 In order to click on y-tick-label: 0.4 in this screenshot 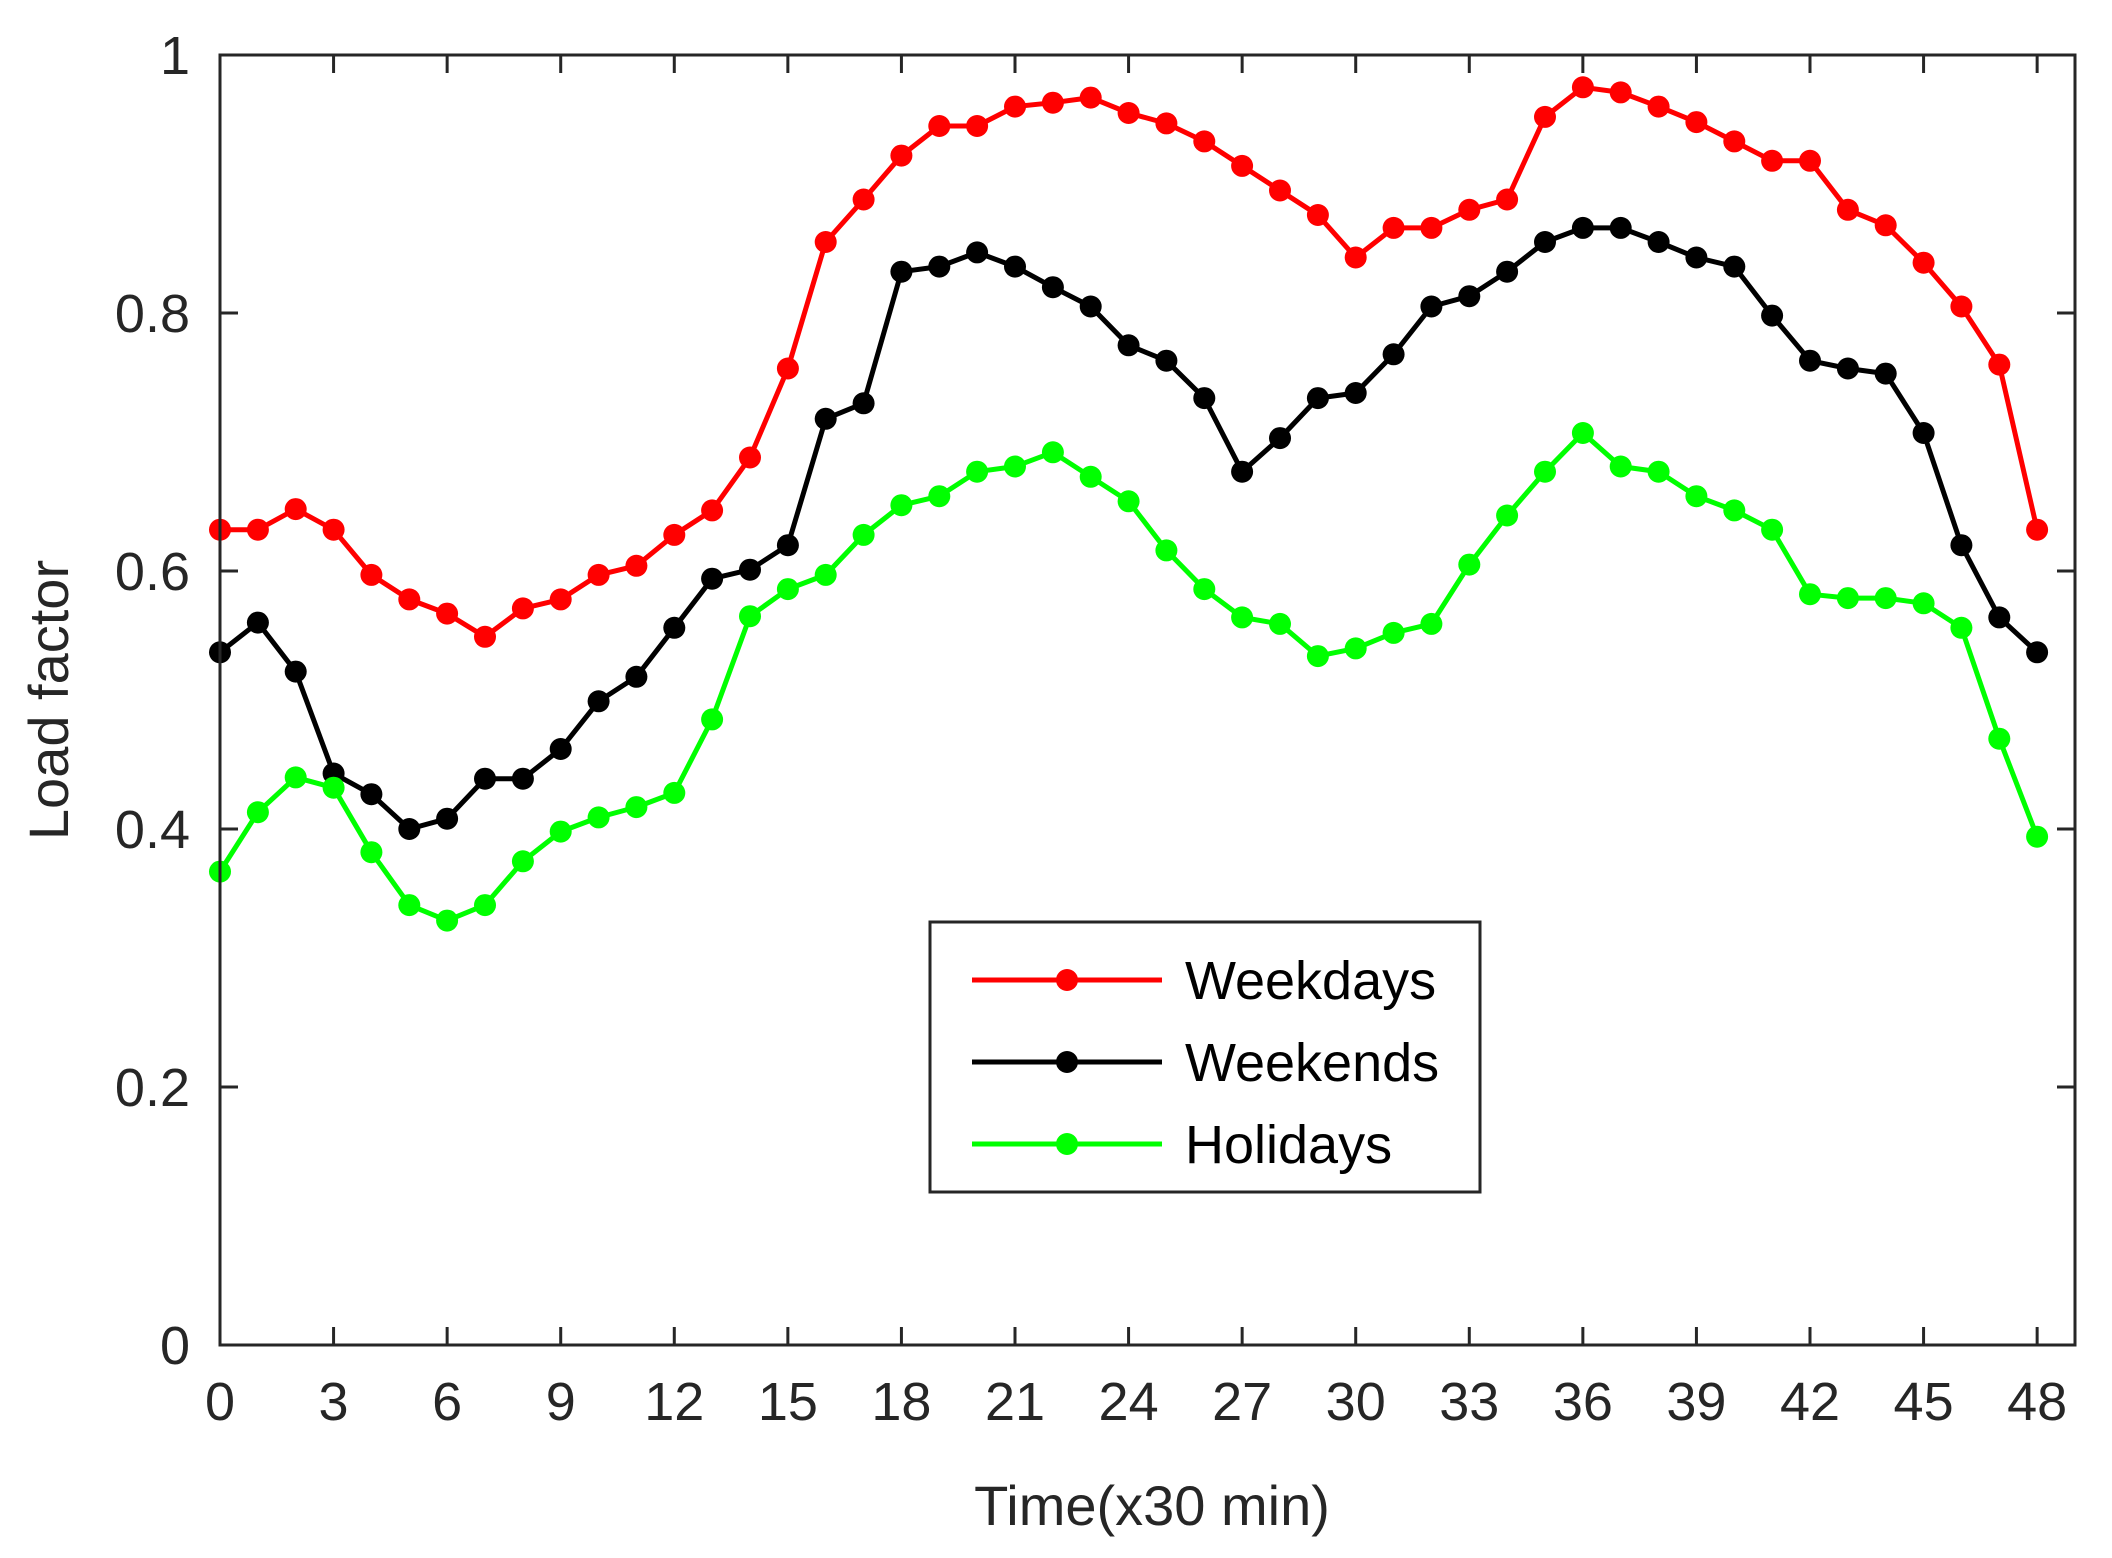, I will do `click(152, 830)`.